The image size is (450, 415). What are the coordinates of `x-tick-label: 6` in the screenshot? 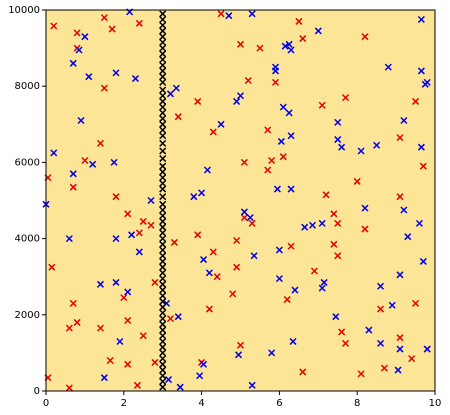 It's located at (279, 403).